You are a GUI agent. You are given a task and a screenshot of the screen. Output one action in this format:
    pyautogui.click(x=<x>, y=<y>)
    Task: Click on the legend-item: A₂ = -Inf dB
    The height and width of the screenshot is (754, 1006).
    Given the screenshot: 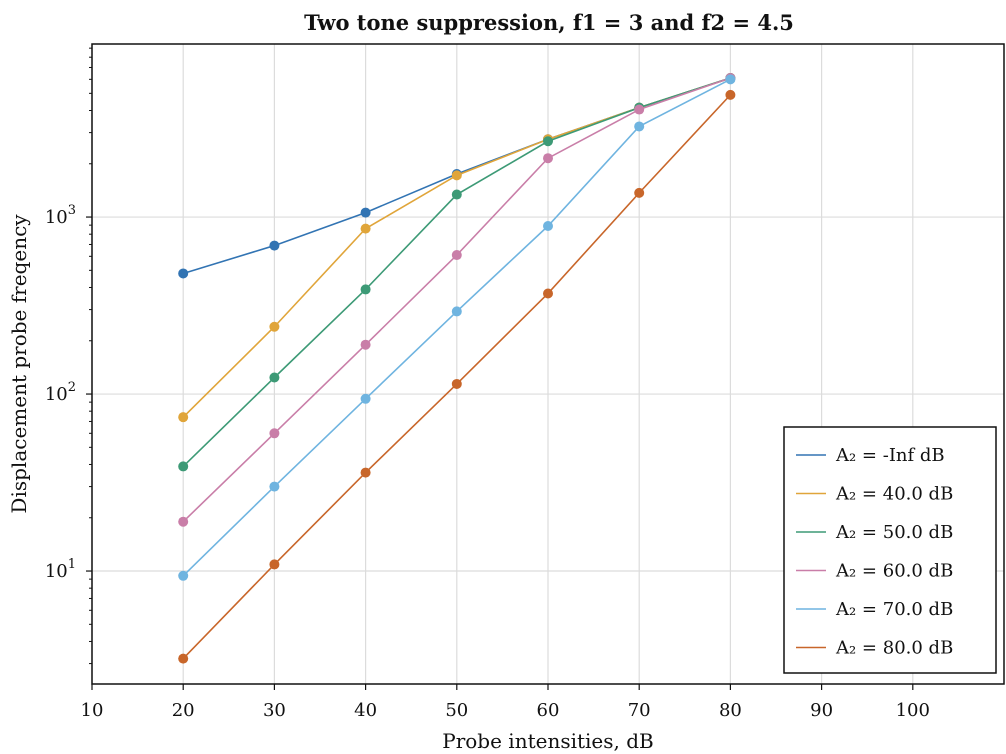 What is the action you would take?
    pyautogui.click(x=870, y=455)
    